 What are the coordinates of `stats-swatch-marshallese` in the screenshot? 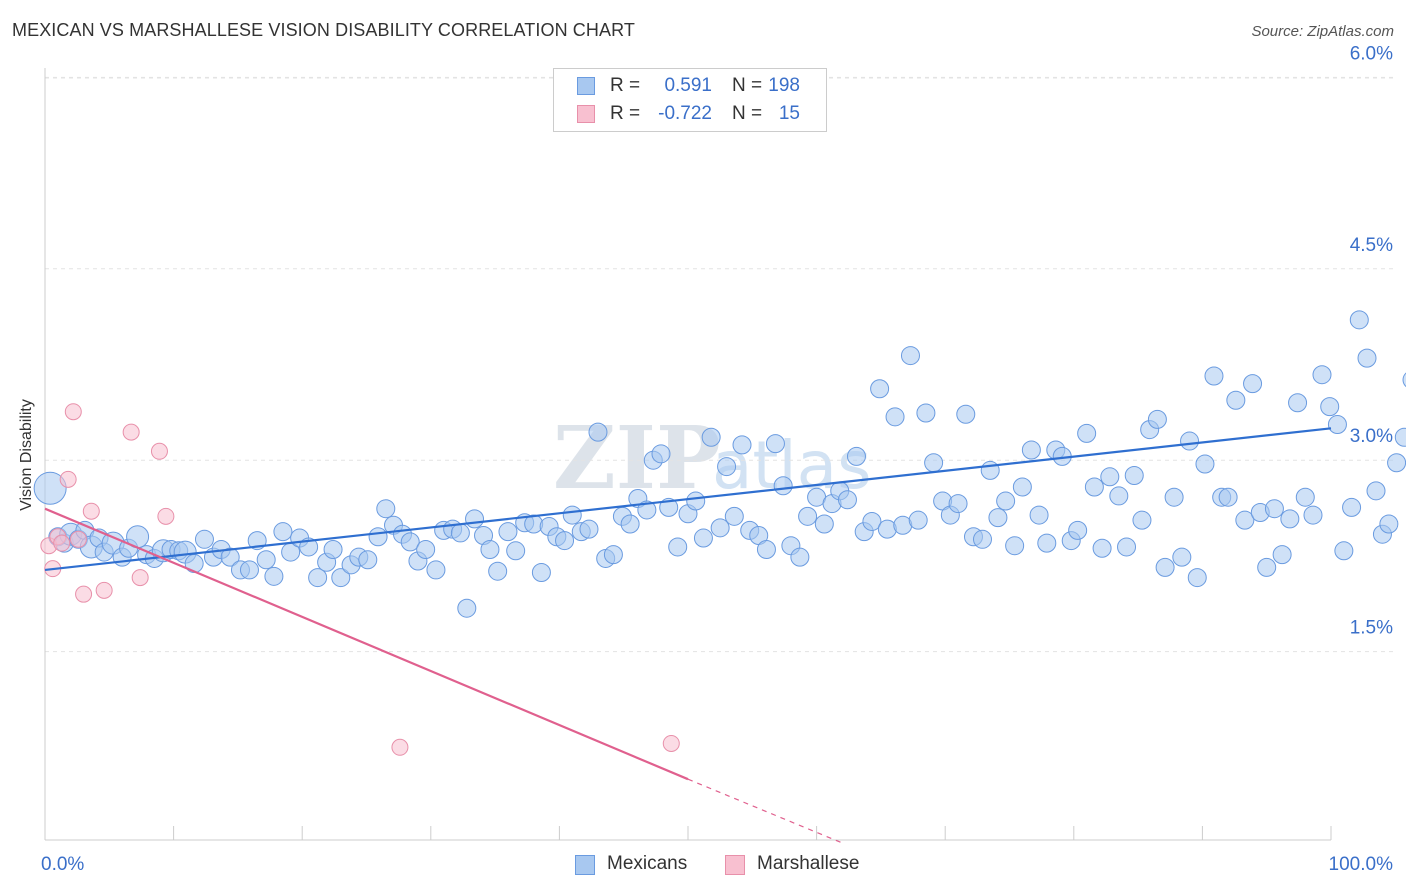 It's located at (586, 114).